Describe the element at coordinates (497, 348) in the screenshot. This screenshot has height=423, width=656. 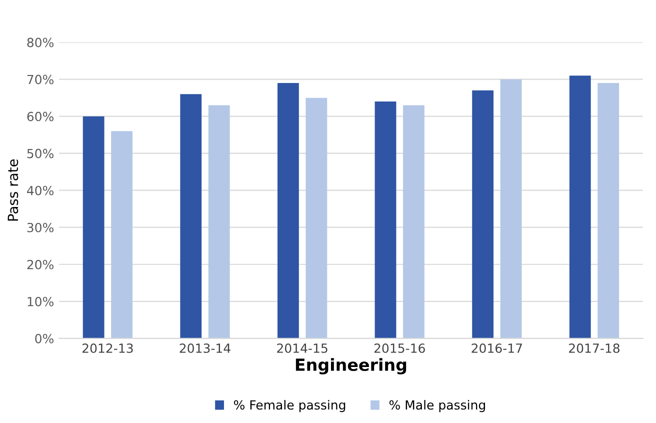
I see `x-tick-label: 2016-17` at that location.